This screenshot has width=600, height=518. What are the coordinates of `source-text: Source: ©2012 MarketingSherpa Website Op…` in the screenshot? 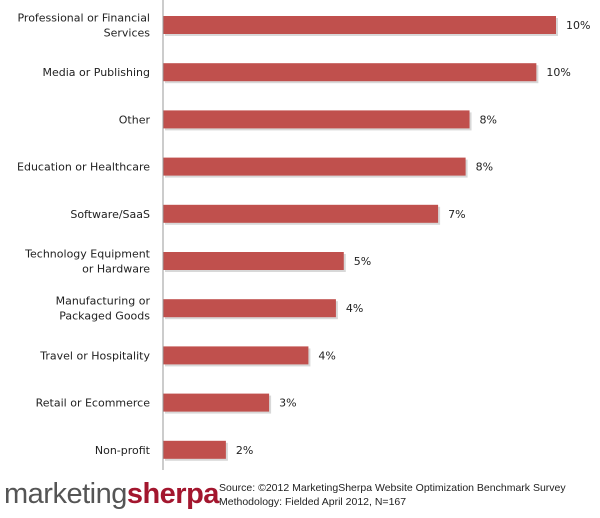 It's located at (392, 488).